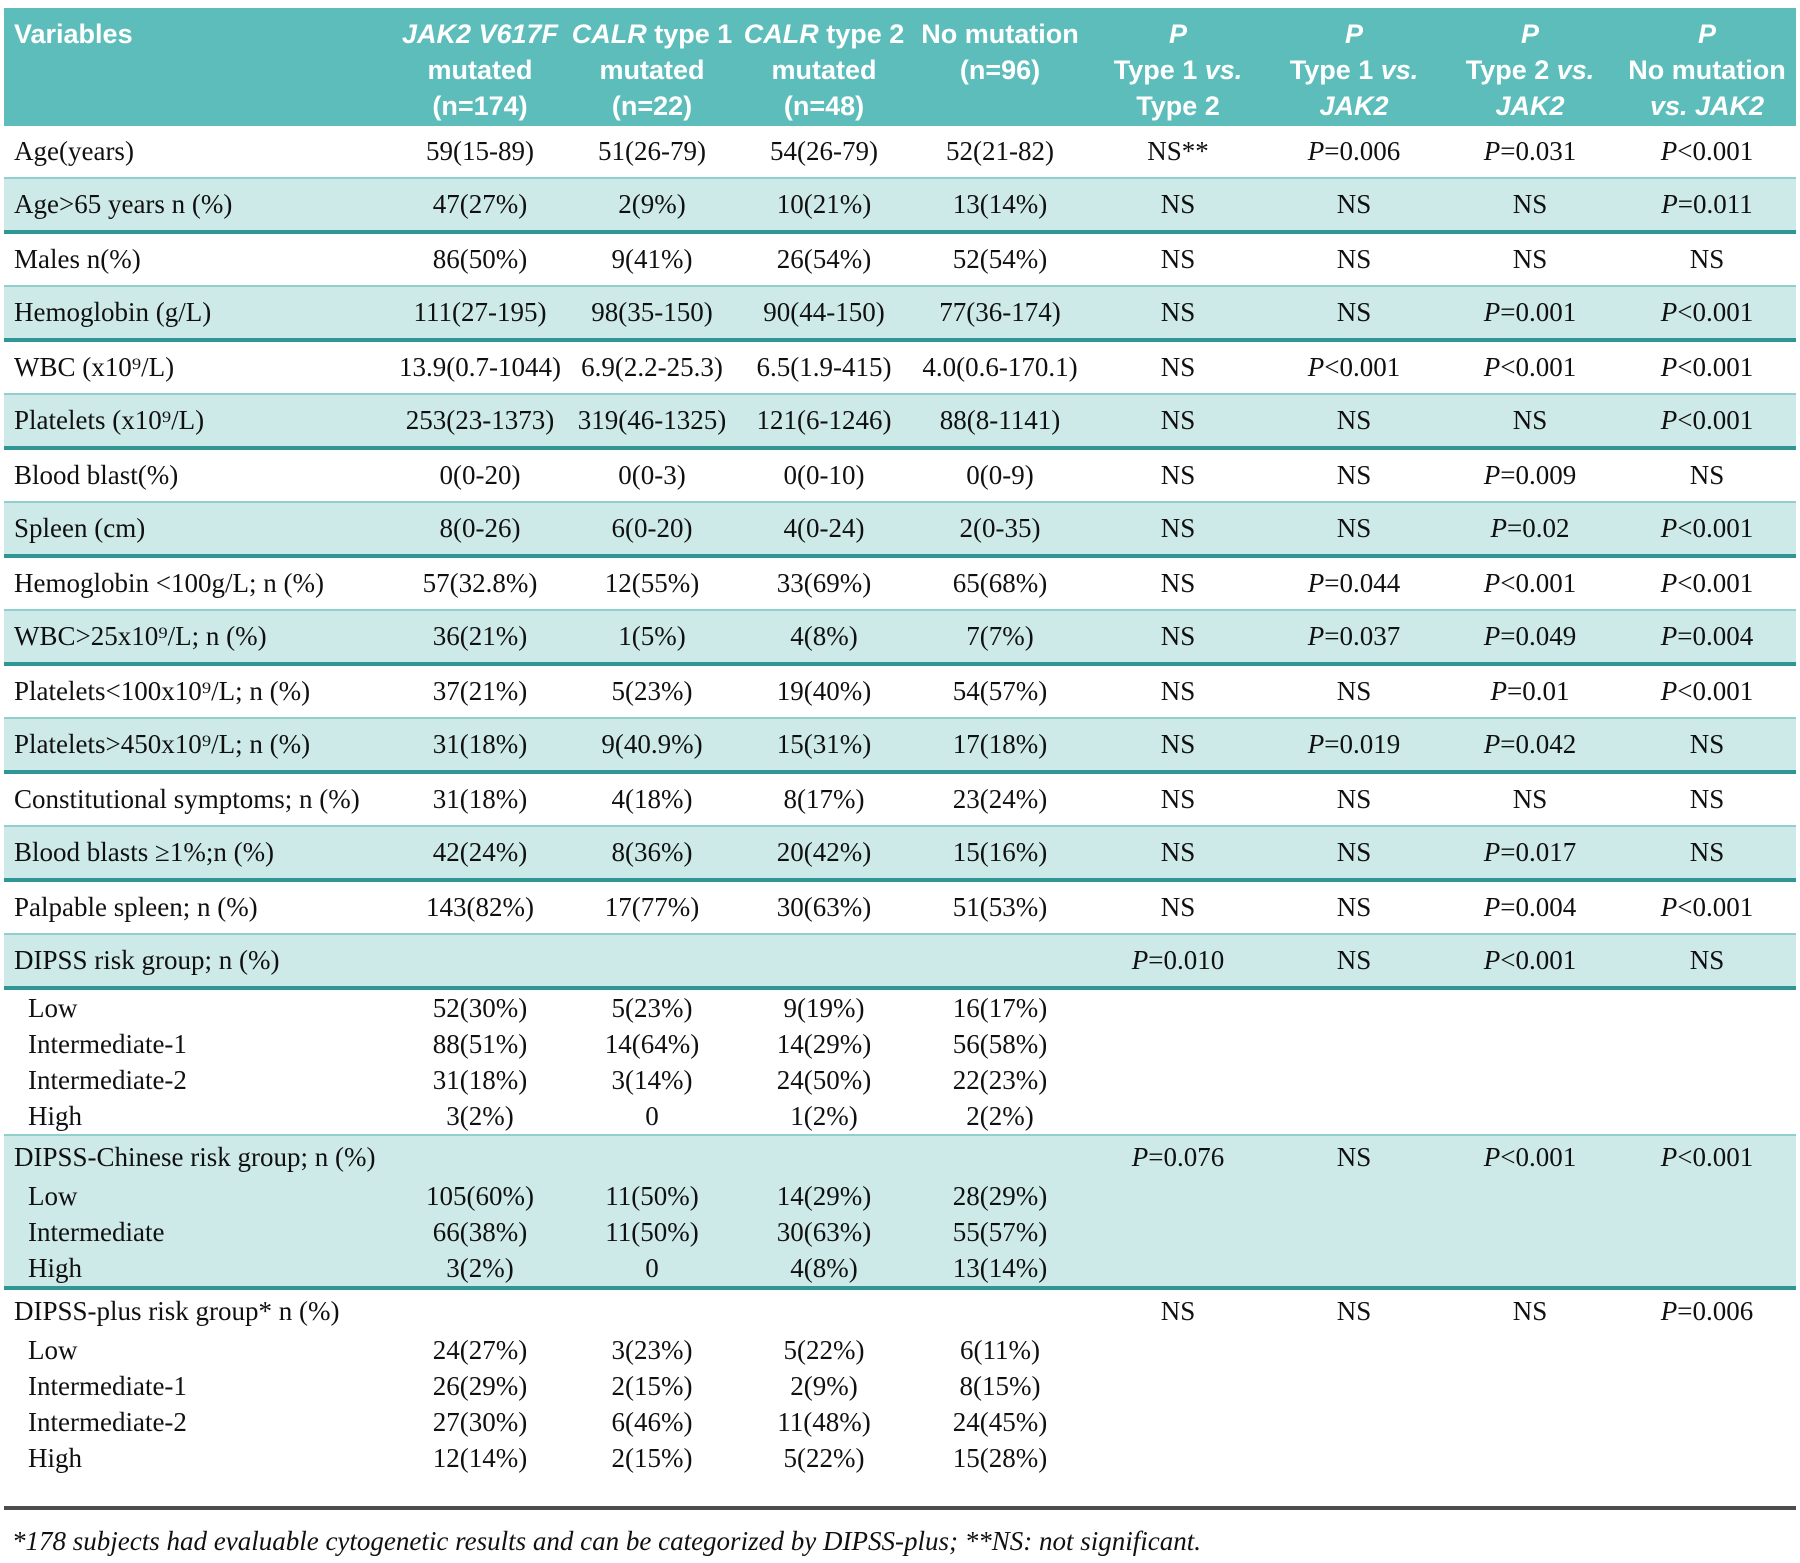  What do you see at coordinates (1707, 1310) in the screenshot?
I see `cell-value: P=0.006` at bounding box center [1707, 1310].